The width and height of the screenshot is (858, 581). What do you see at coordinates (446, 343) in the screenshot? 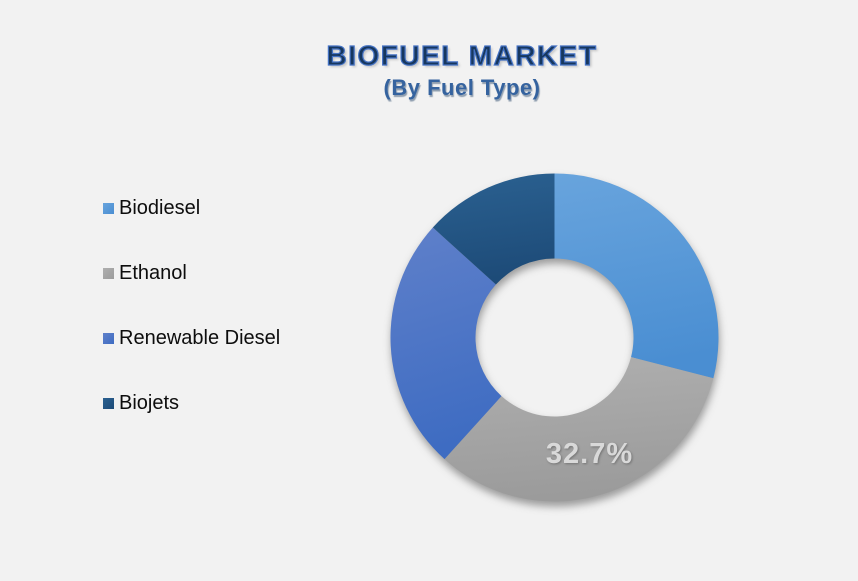
I see `donut-slice-renewable-diesel` at bounding box center [446, 343].